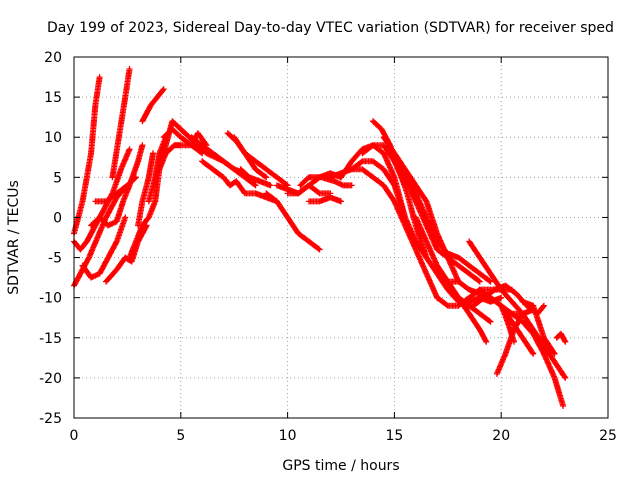  What do you see at coordinates (50, 339) in the screenshot?
I see `y-tick-label: -15` at bounding box center [50, 339].